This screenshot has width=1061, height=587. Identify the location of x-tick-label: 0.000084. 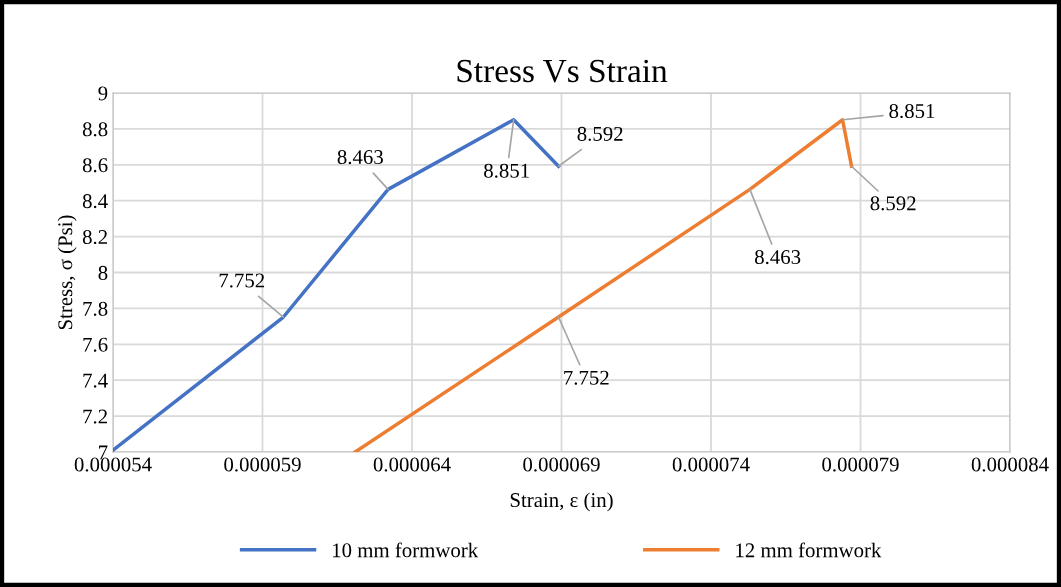
(1010, 464).